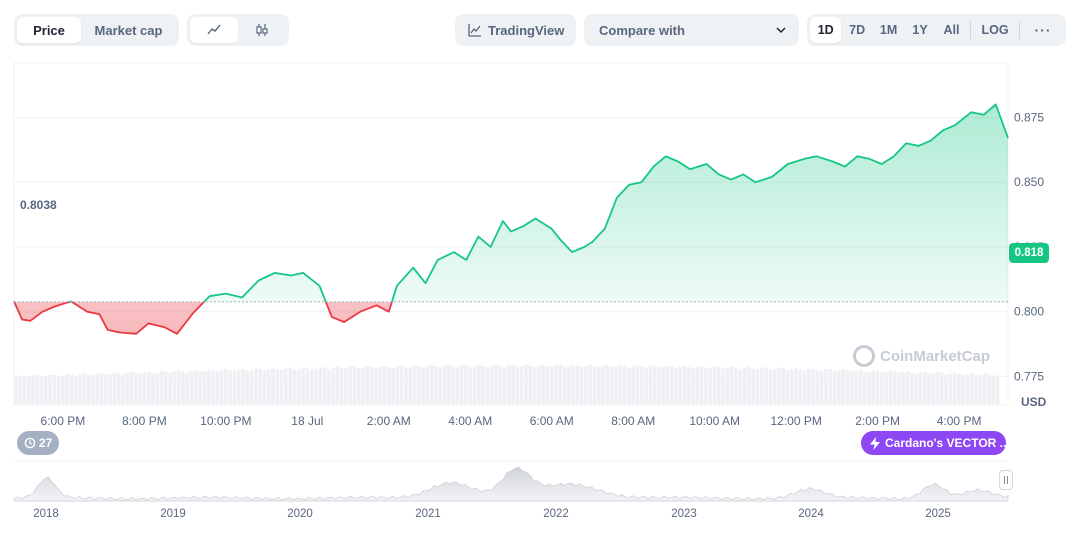  What do you see at coordinates (173, 514) in the screenshot?
I see `navigator-year-label: 2019` at bounding box center [173, 514].